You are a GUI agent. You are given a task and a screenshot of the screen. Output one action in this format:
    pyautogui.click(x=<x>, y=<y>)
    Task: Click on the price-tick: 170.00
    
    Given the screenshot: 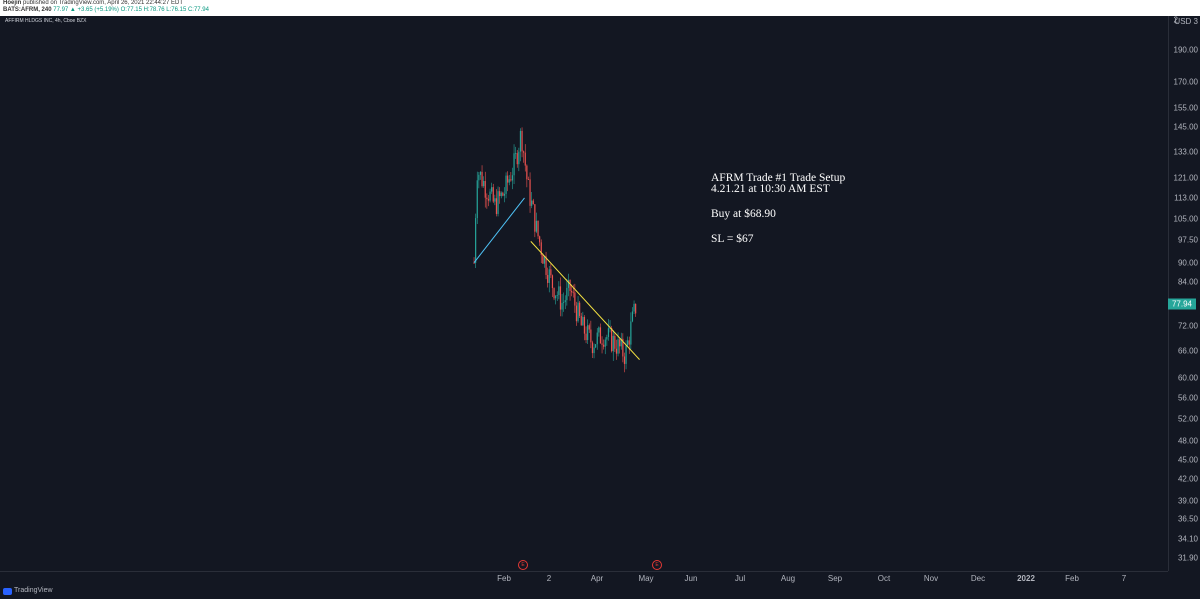 What is the action you would take?
    pyautogui.click(x=1185, y=82)
    